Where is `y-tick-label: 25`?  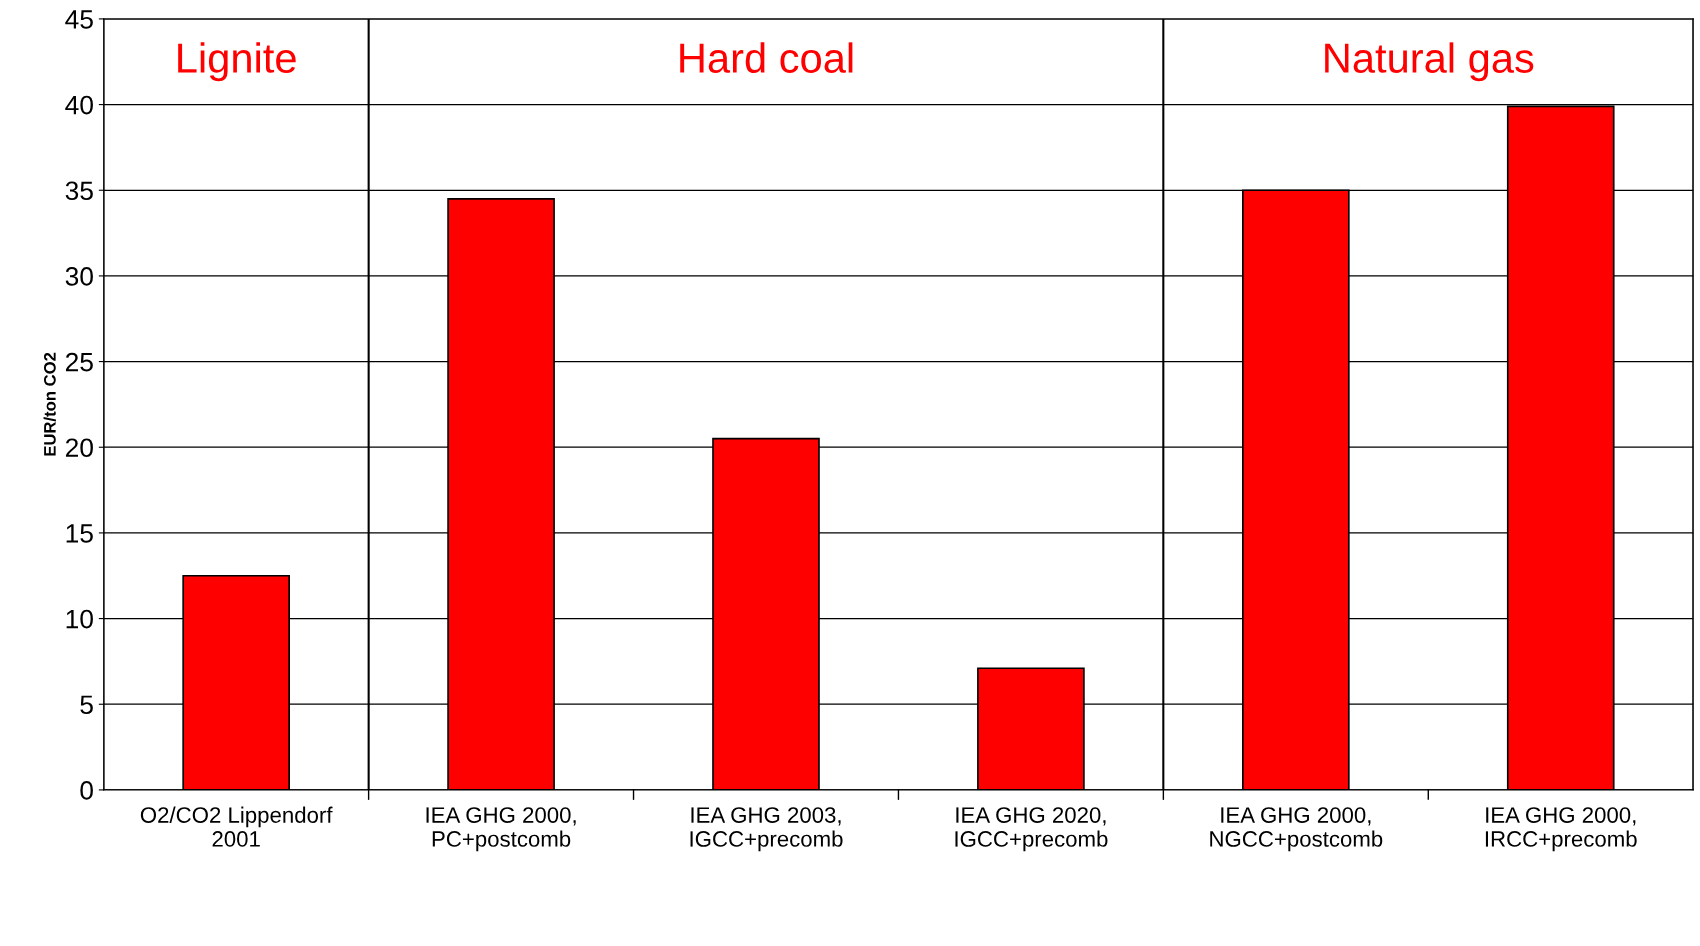
y-tick-label: 25 is located at coordinates (79, 362).